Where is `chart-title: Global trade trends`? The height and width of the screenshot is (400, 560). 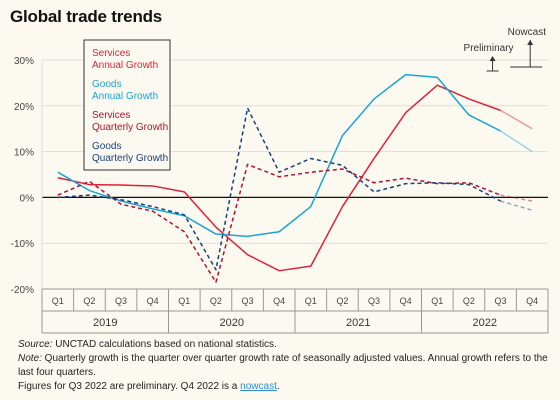
chart-title: Global trade trends is located at coordinates (86, 16).